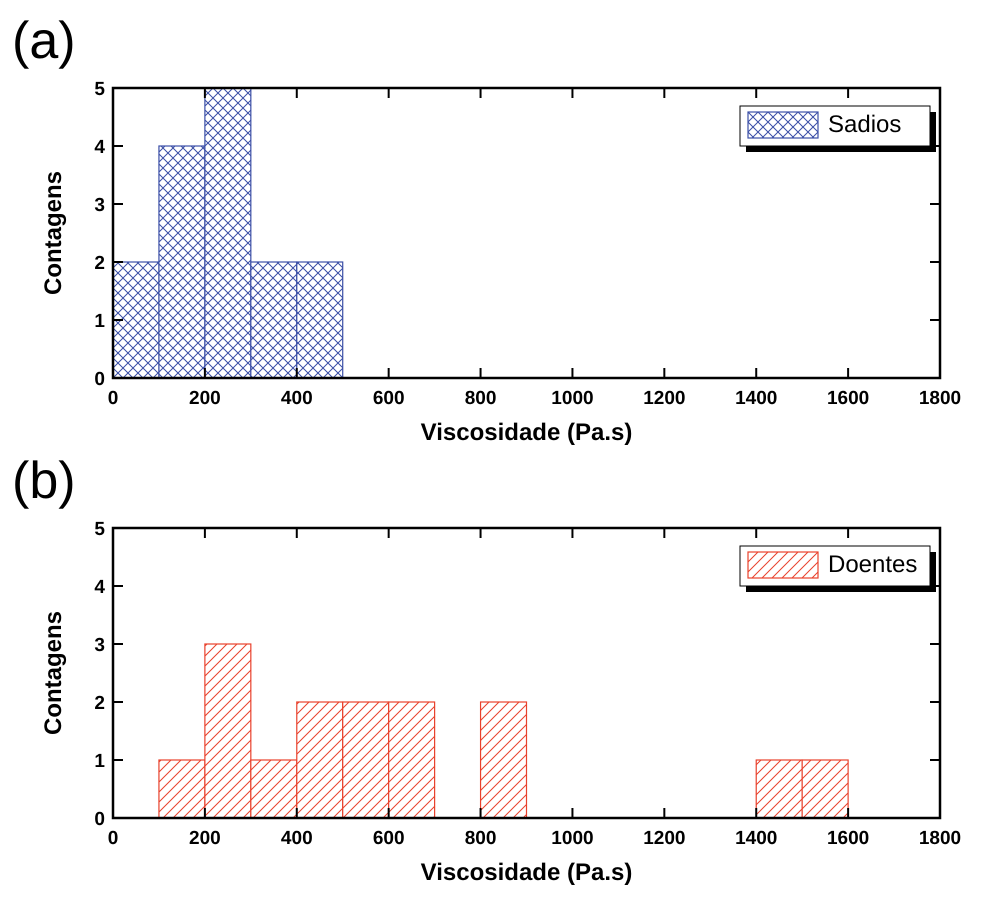 The image size is (987, 898). Describe the element at coordinates (44, 41) in the screenshot. I see `chart-title: (a)` at that location.